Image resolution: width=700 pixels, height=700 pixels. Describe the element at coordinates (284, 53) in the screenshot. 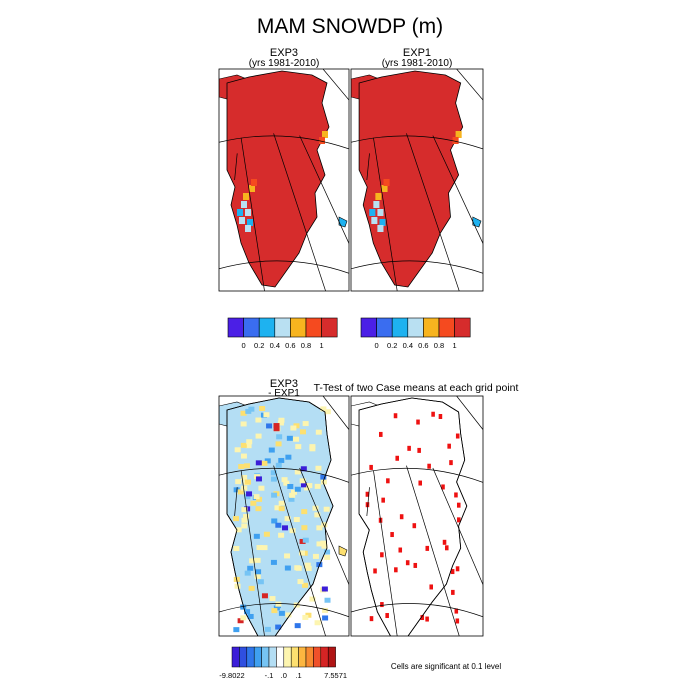

I see `panel-exp3-title: EXP3` at that location.